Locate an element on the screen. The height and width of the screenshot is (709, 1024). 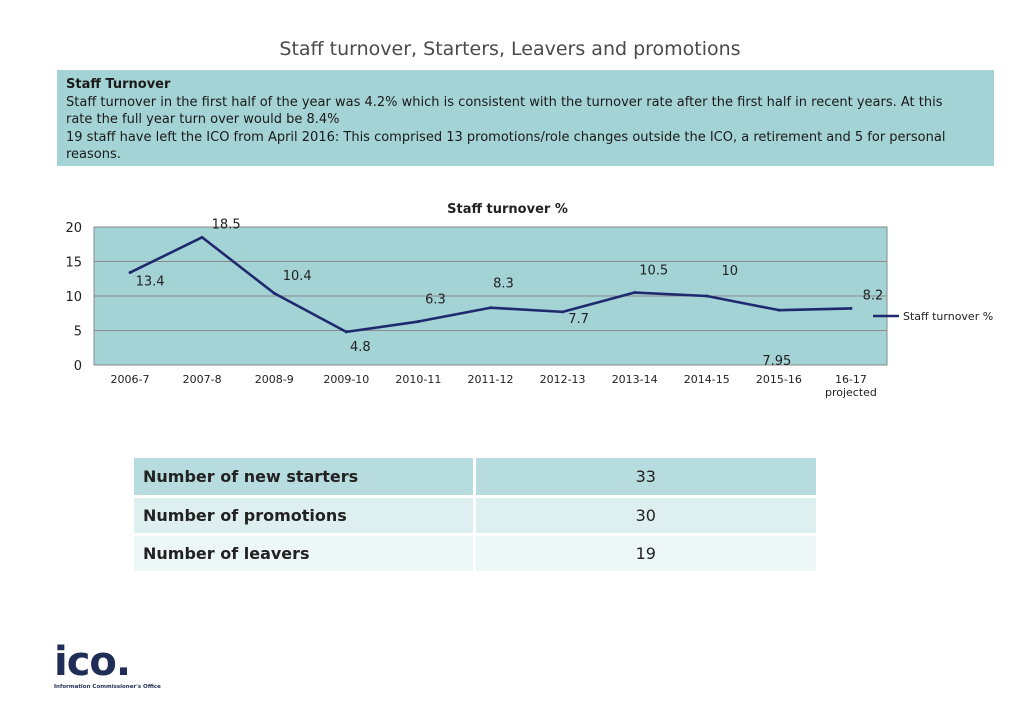
data-label: 18.5 is located at coordinates (226, 224).